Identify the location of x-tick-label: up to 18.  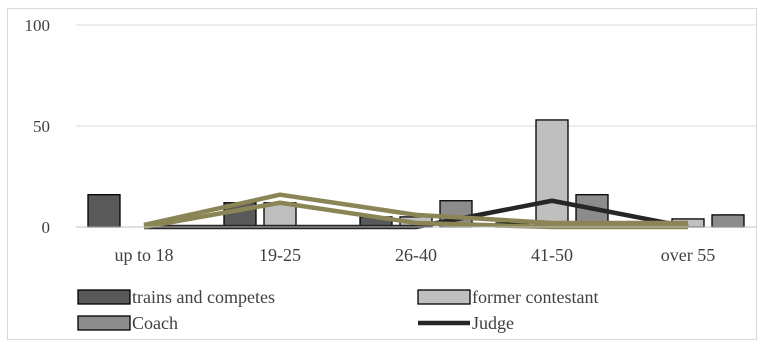
(143, 255).